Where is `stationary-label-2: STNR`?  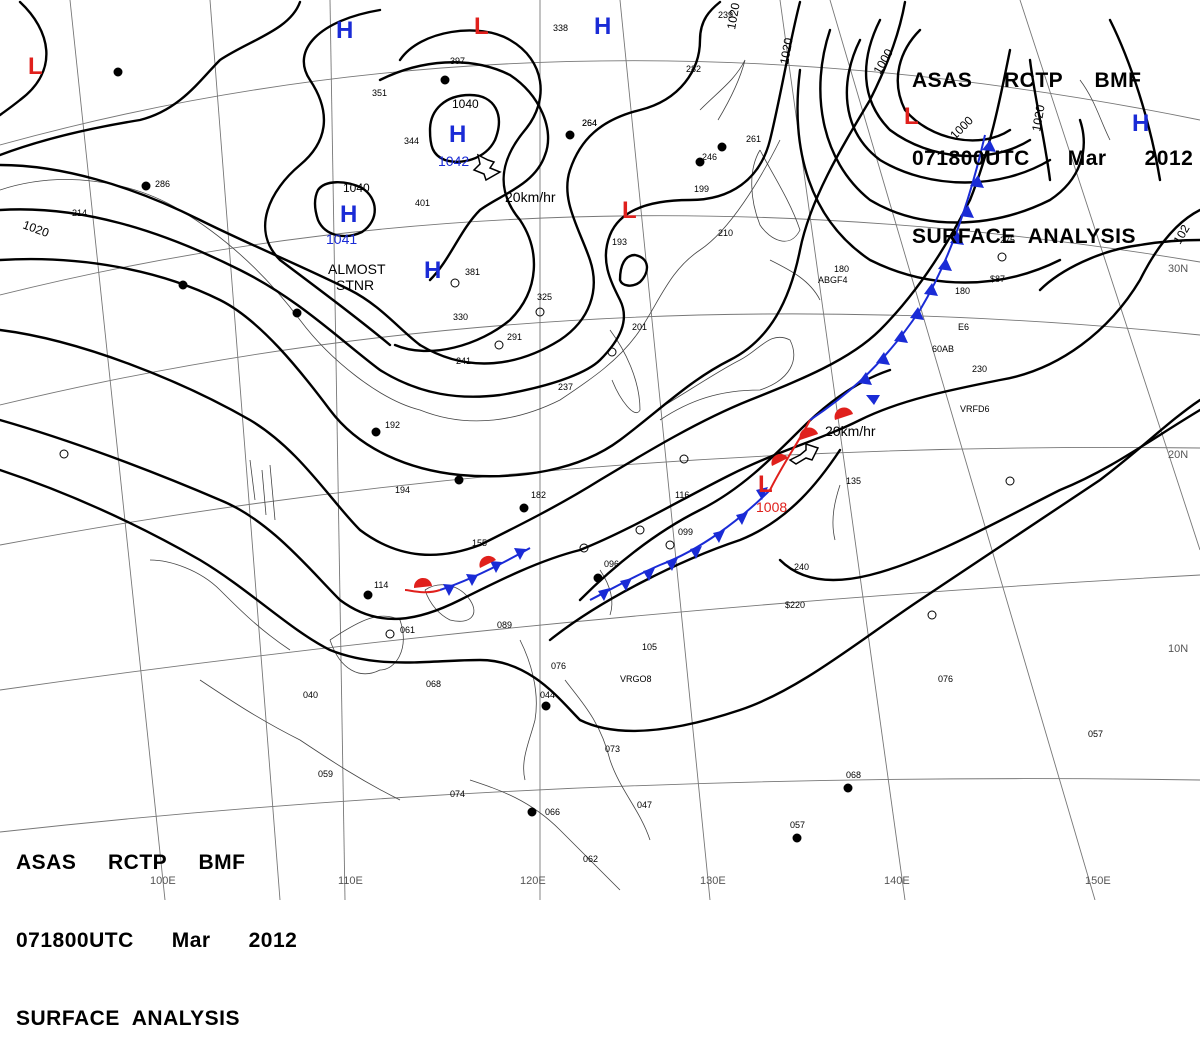
stationary-label-2: STNR is located at coordinates (355, 285).